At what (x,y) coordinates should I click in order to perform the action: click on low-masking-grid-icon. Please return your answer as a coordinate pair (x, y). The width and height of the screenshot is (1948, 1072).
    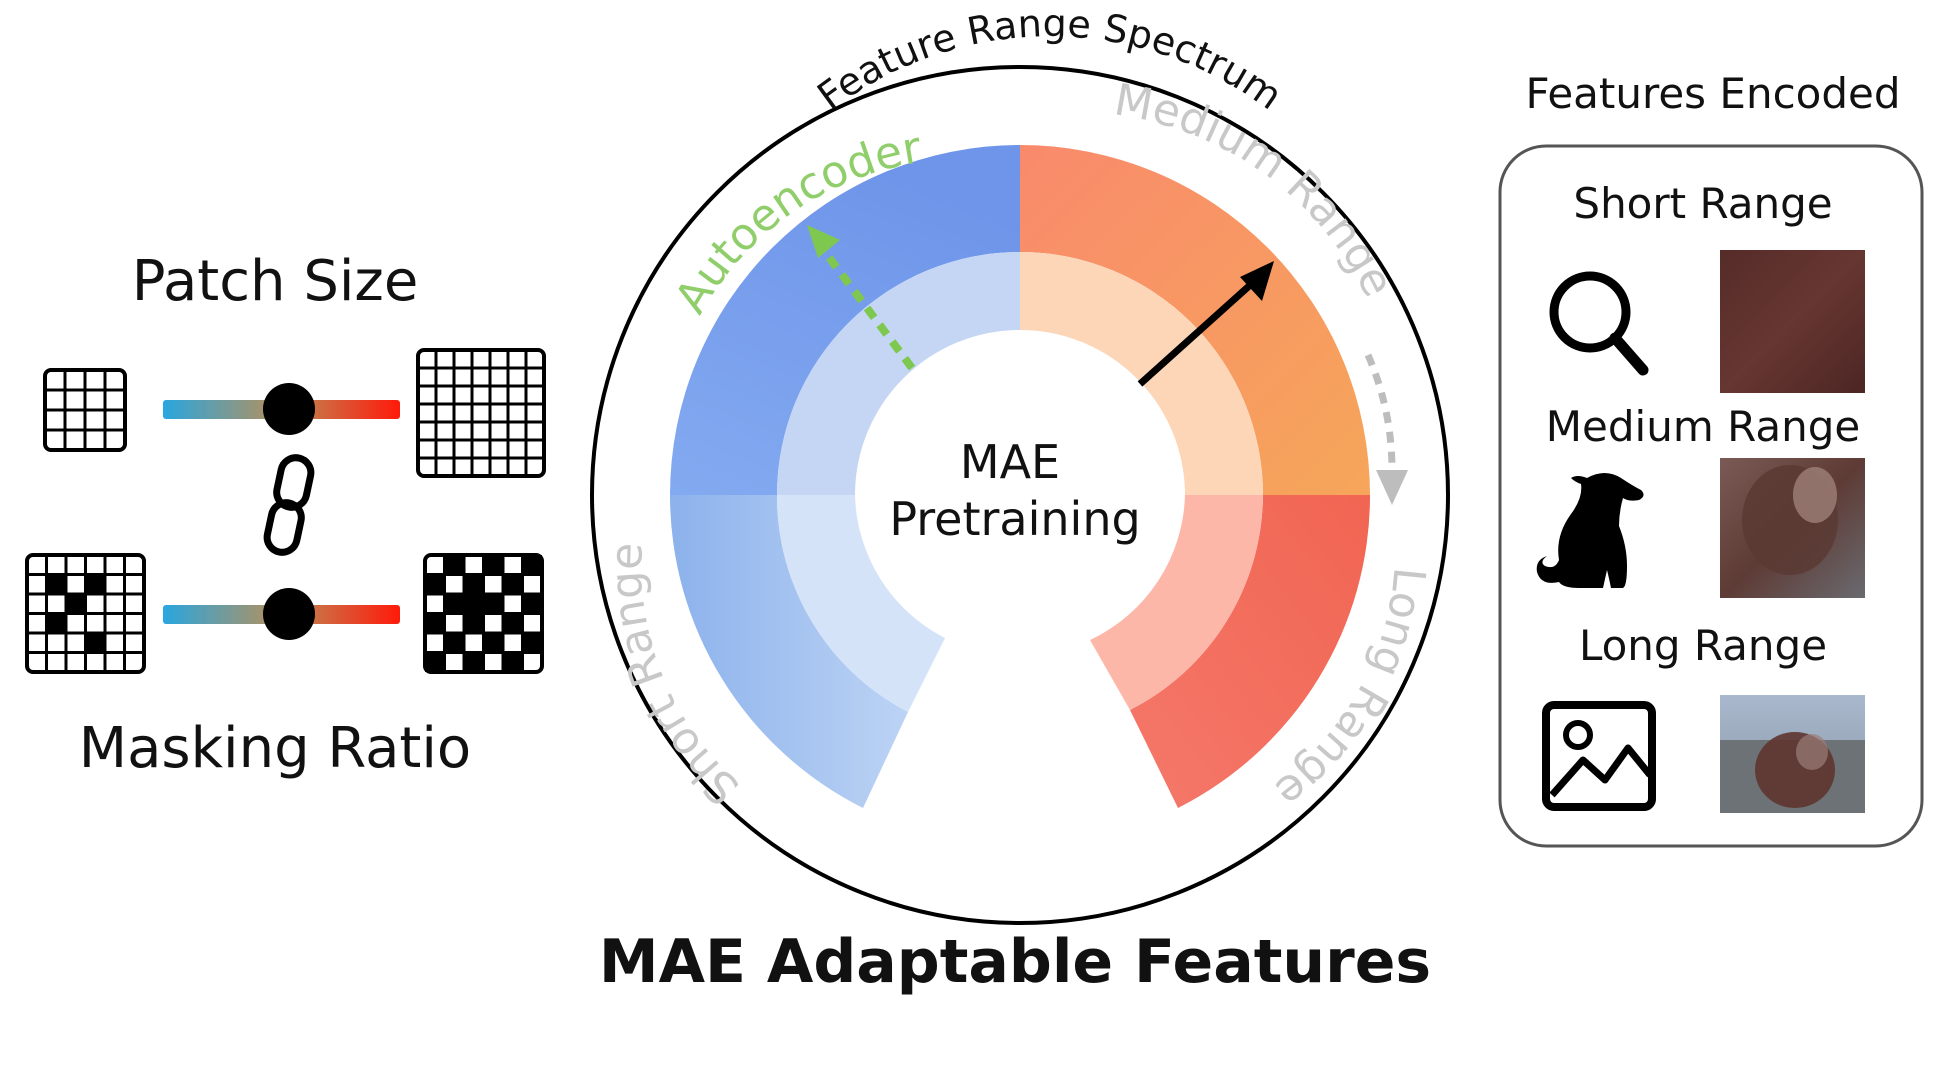
    Looking at the image, I should click on (85, 613).